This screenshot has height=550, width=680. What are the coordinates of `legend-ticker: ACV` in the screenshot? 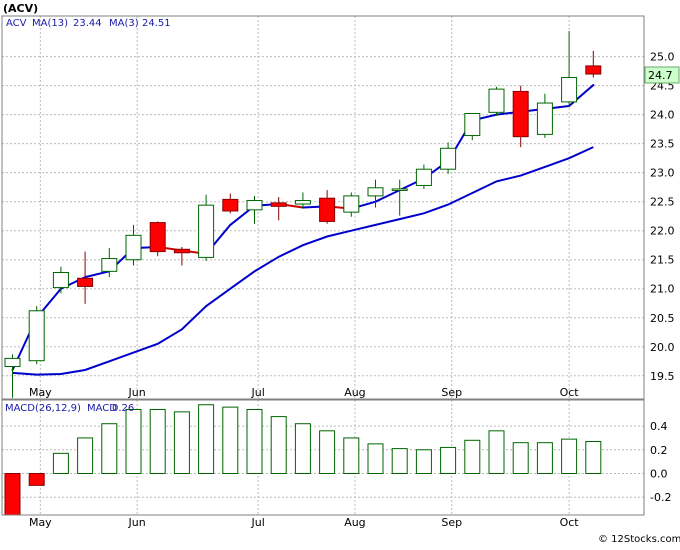 It's located at (16, 23).